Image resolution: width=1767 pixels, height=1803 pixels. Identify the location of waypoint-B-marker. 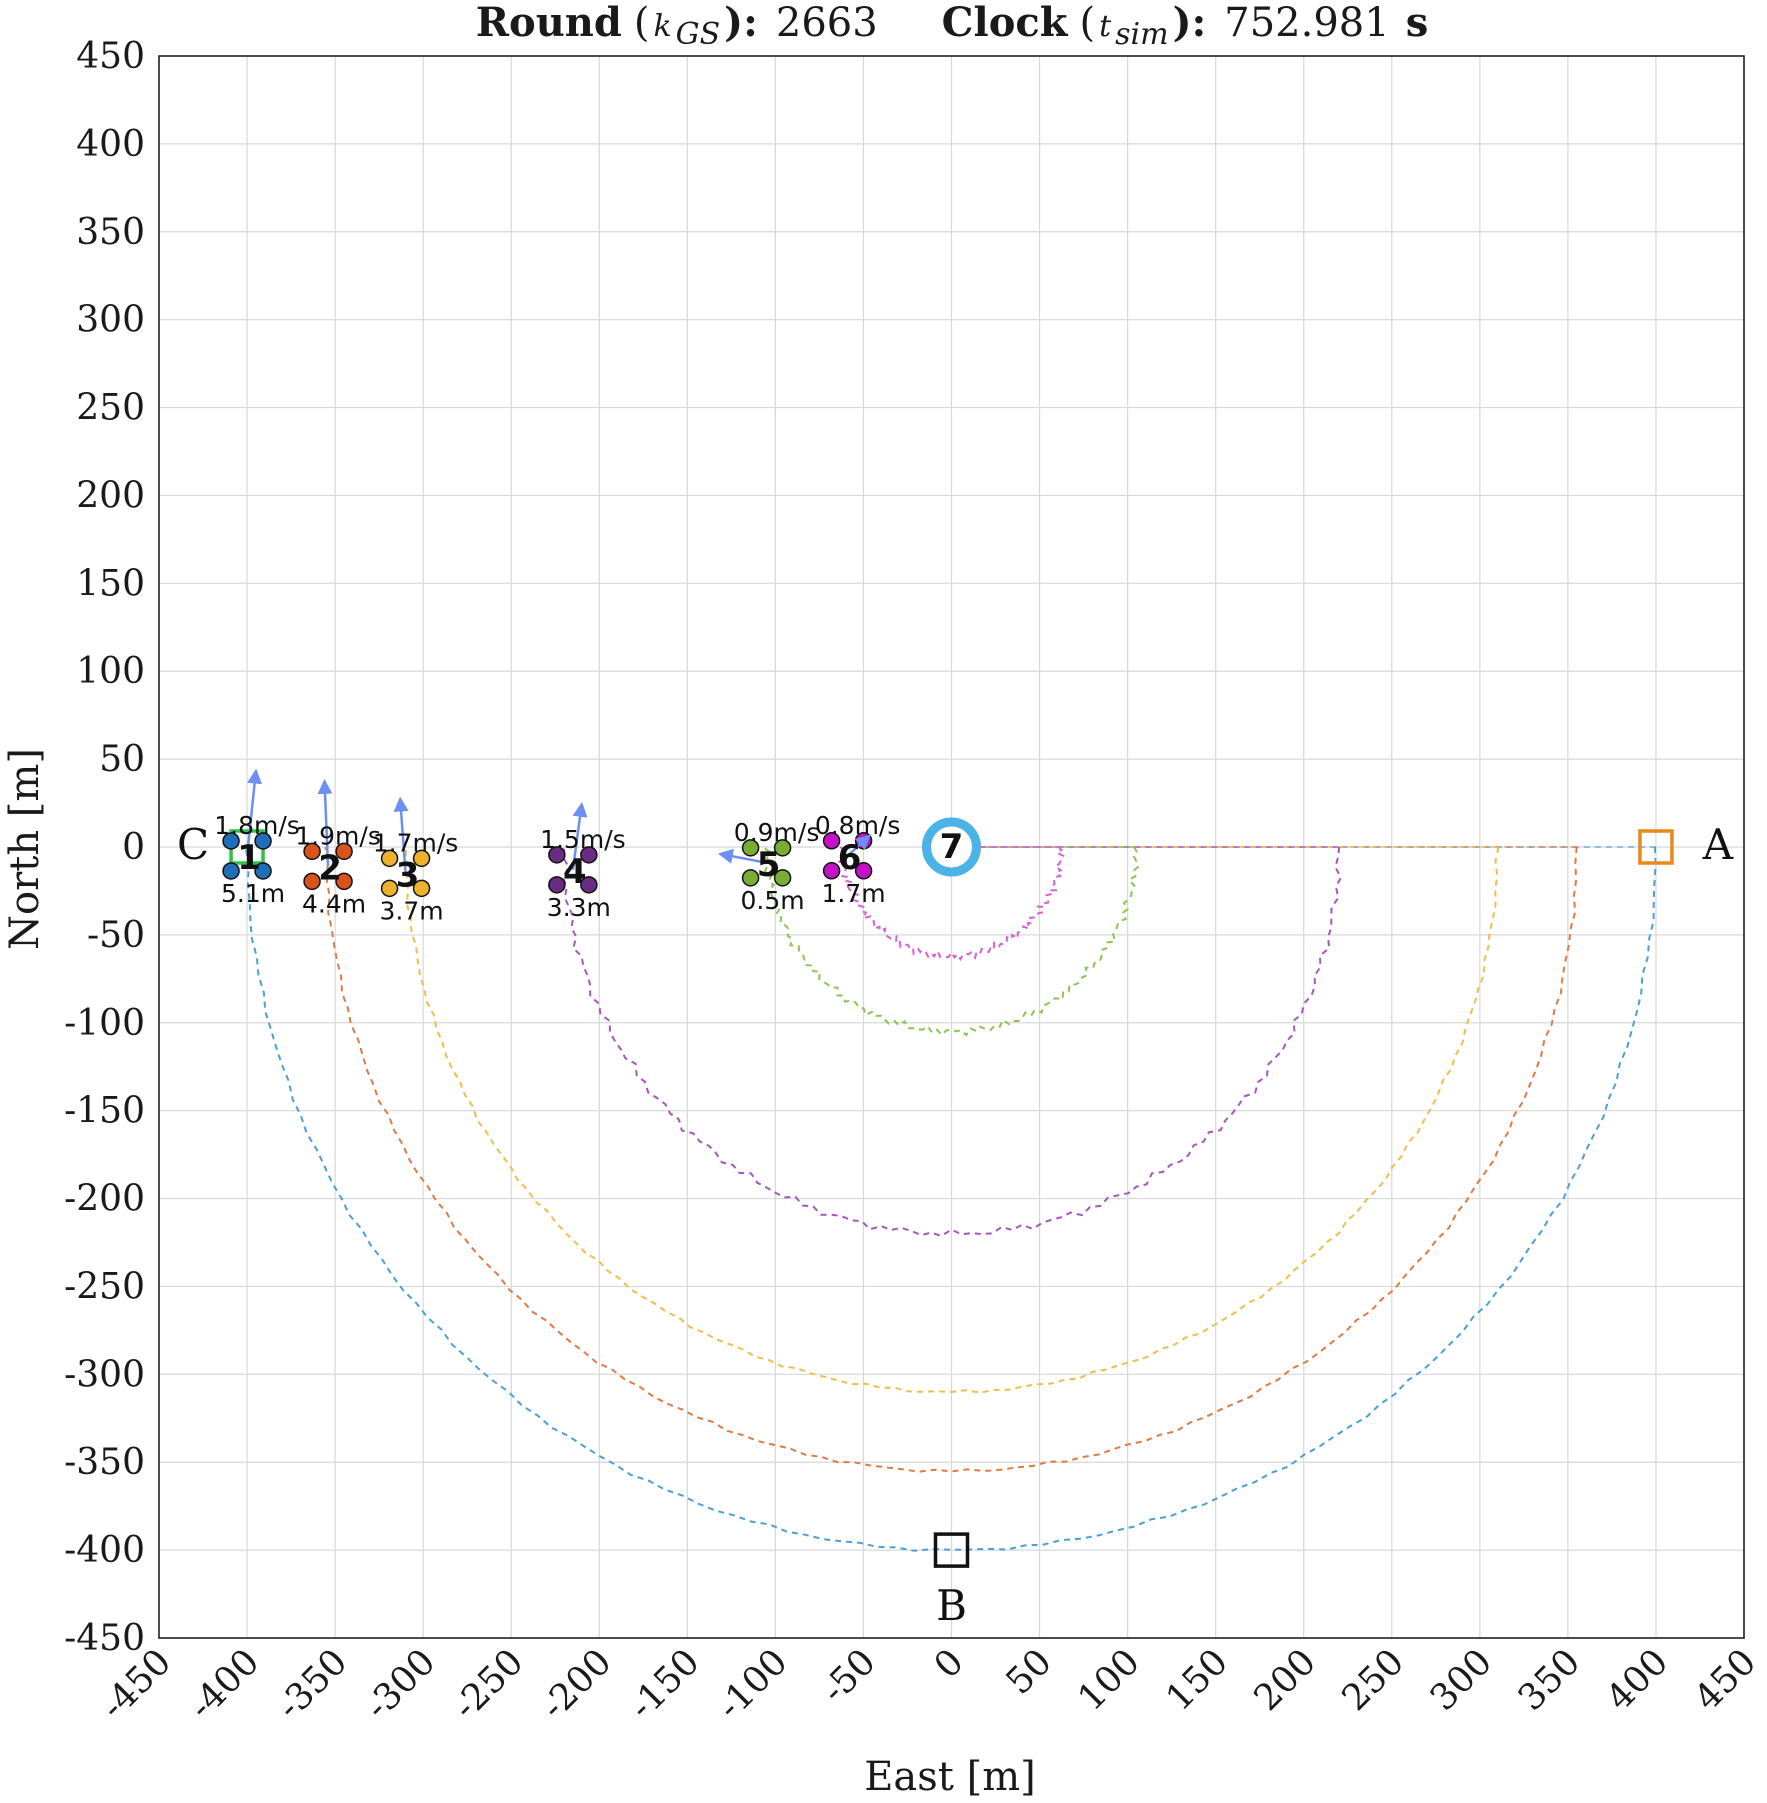
(951, 1550).